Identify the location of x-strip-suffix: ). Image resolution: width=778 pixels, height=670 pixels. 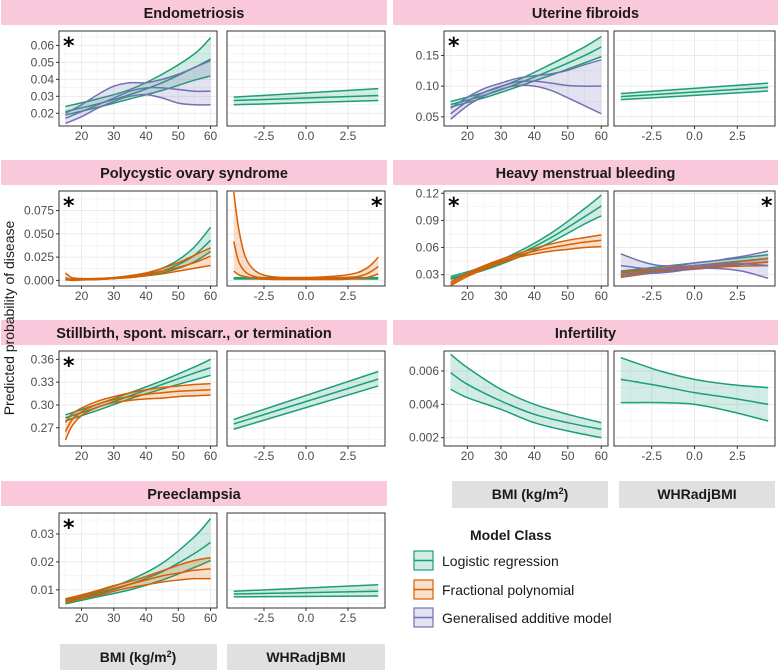
(566, 494).